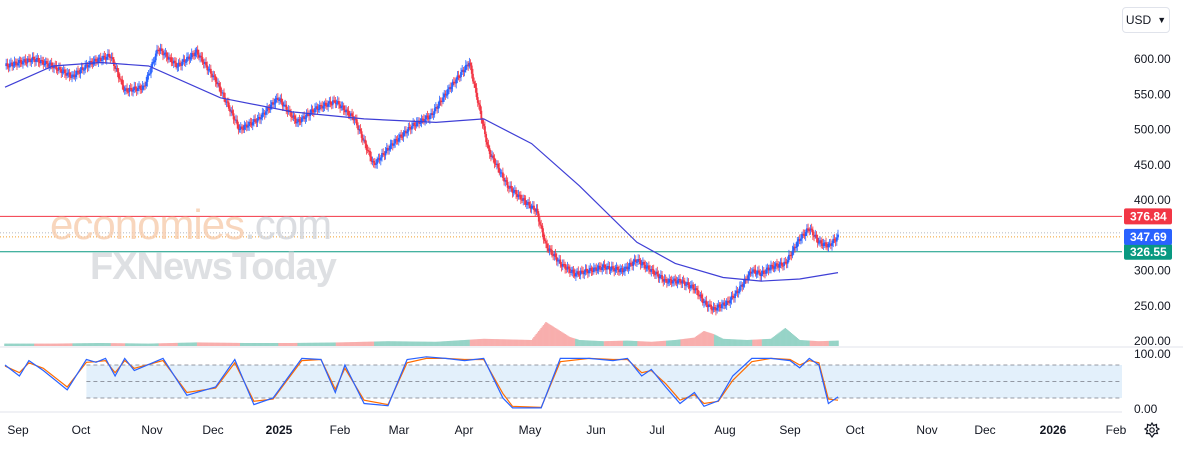 The image size is (1183, 449). Describe the element at coordinates (1152, 271) in the screenshot. I see `price-tick-label: 300.00` at that location.